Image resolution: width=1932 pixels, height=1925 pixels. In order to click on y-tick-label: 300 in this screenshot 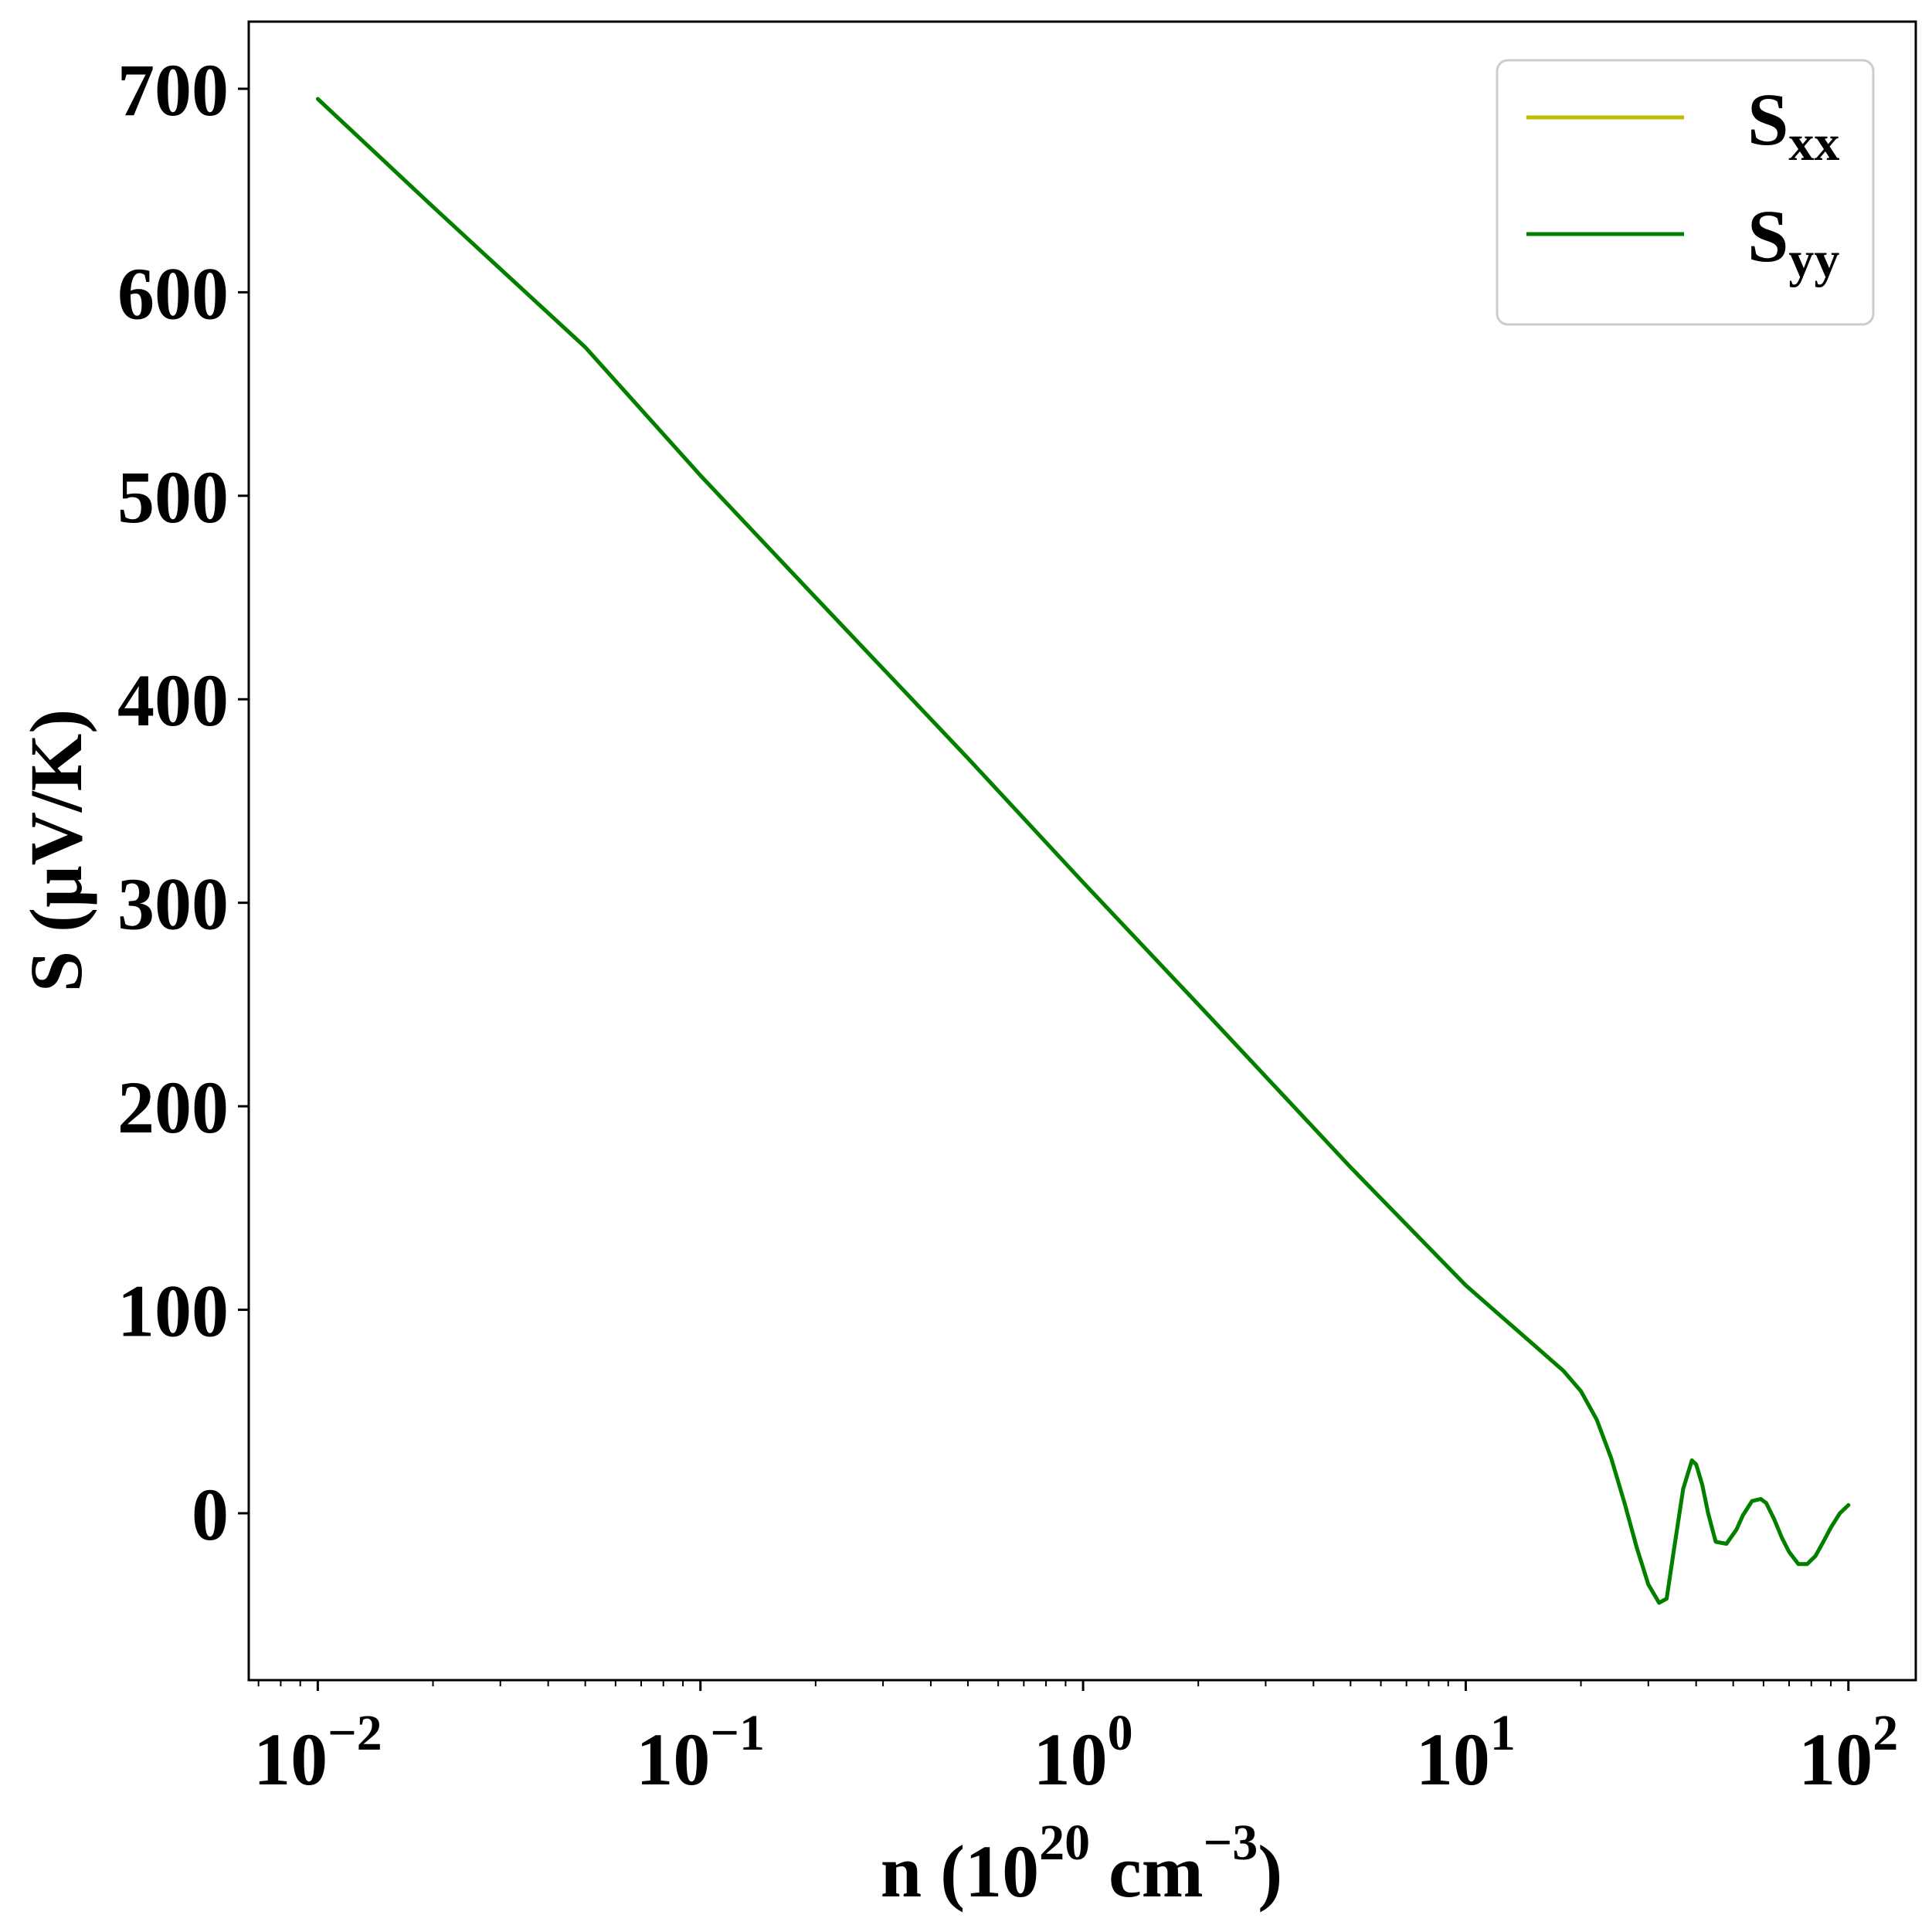, I will do `click(173, 904)`.